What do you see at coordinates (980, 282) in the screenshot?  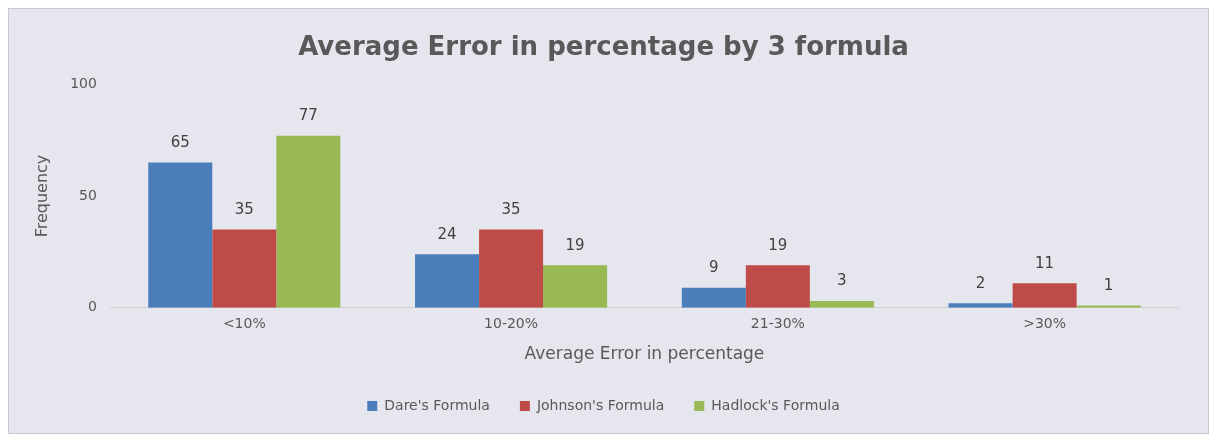 I see `data-label: 2` at bounding box center [980, 282].